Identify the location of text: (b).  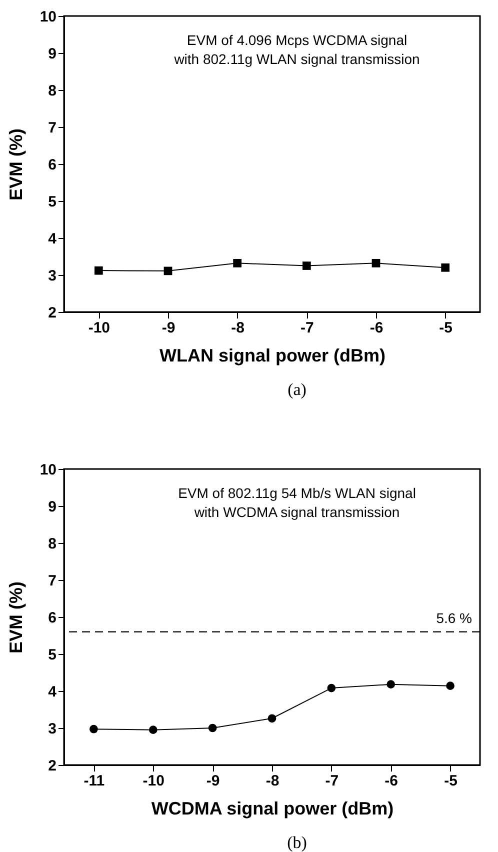
(297, 842).